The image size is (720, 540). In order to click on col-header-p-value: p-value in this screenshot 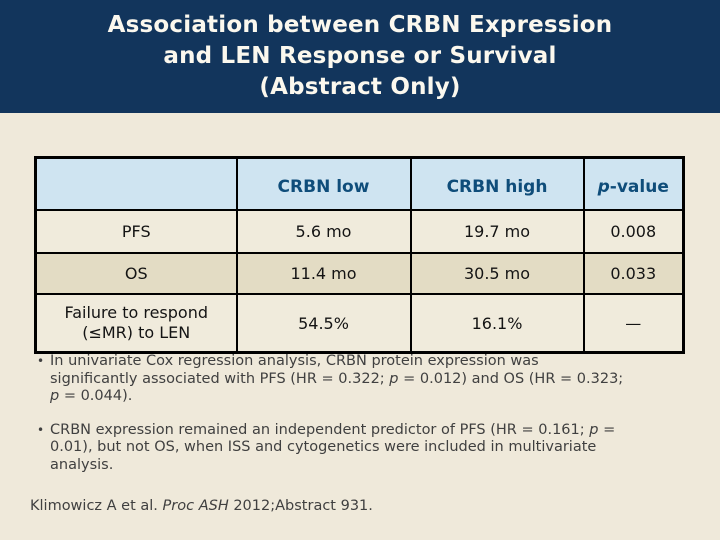, I will do `click(633, 183)`.